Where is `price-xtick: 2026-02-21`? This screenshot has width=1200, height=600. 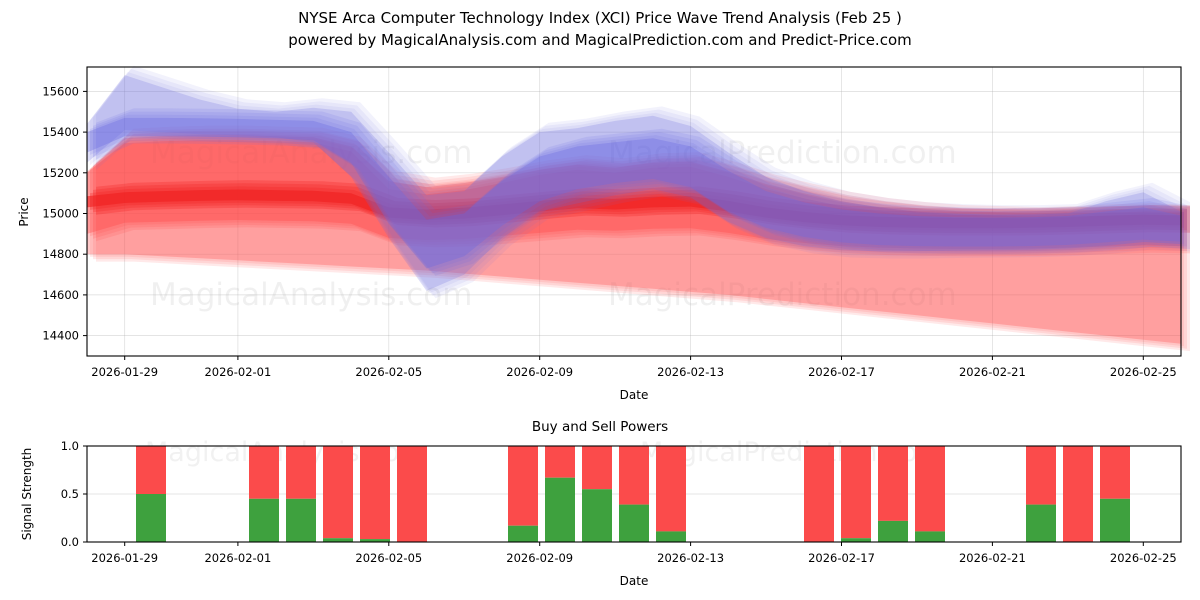 price-xtick: 2026-02-21 is located at coordinates (992, 372).